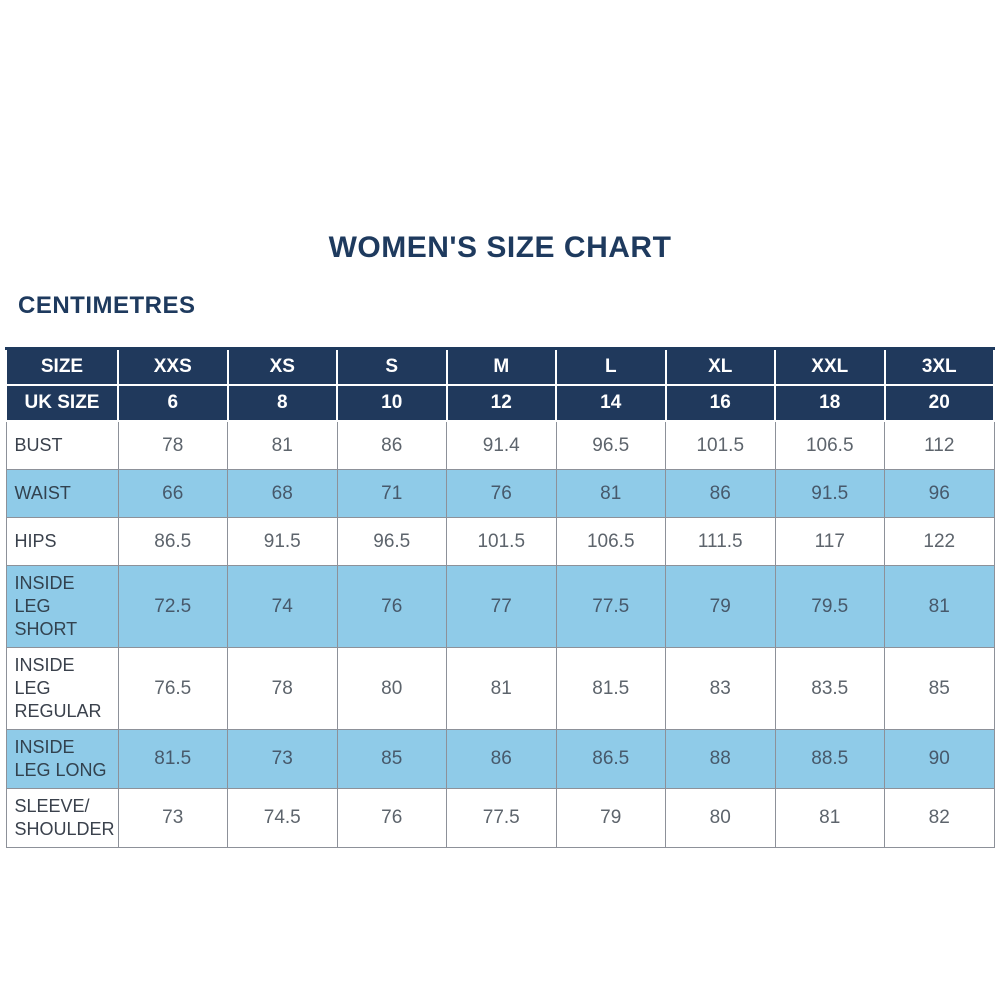 The width and height of the screenshot is (1000, 1000). I want to click on row-label-cell: INSIDE LEG REGULAR, so click(62, 689).